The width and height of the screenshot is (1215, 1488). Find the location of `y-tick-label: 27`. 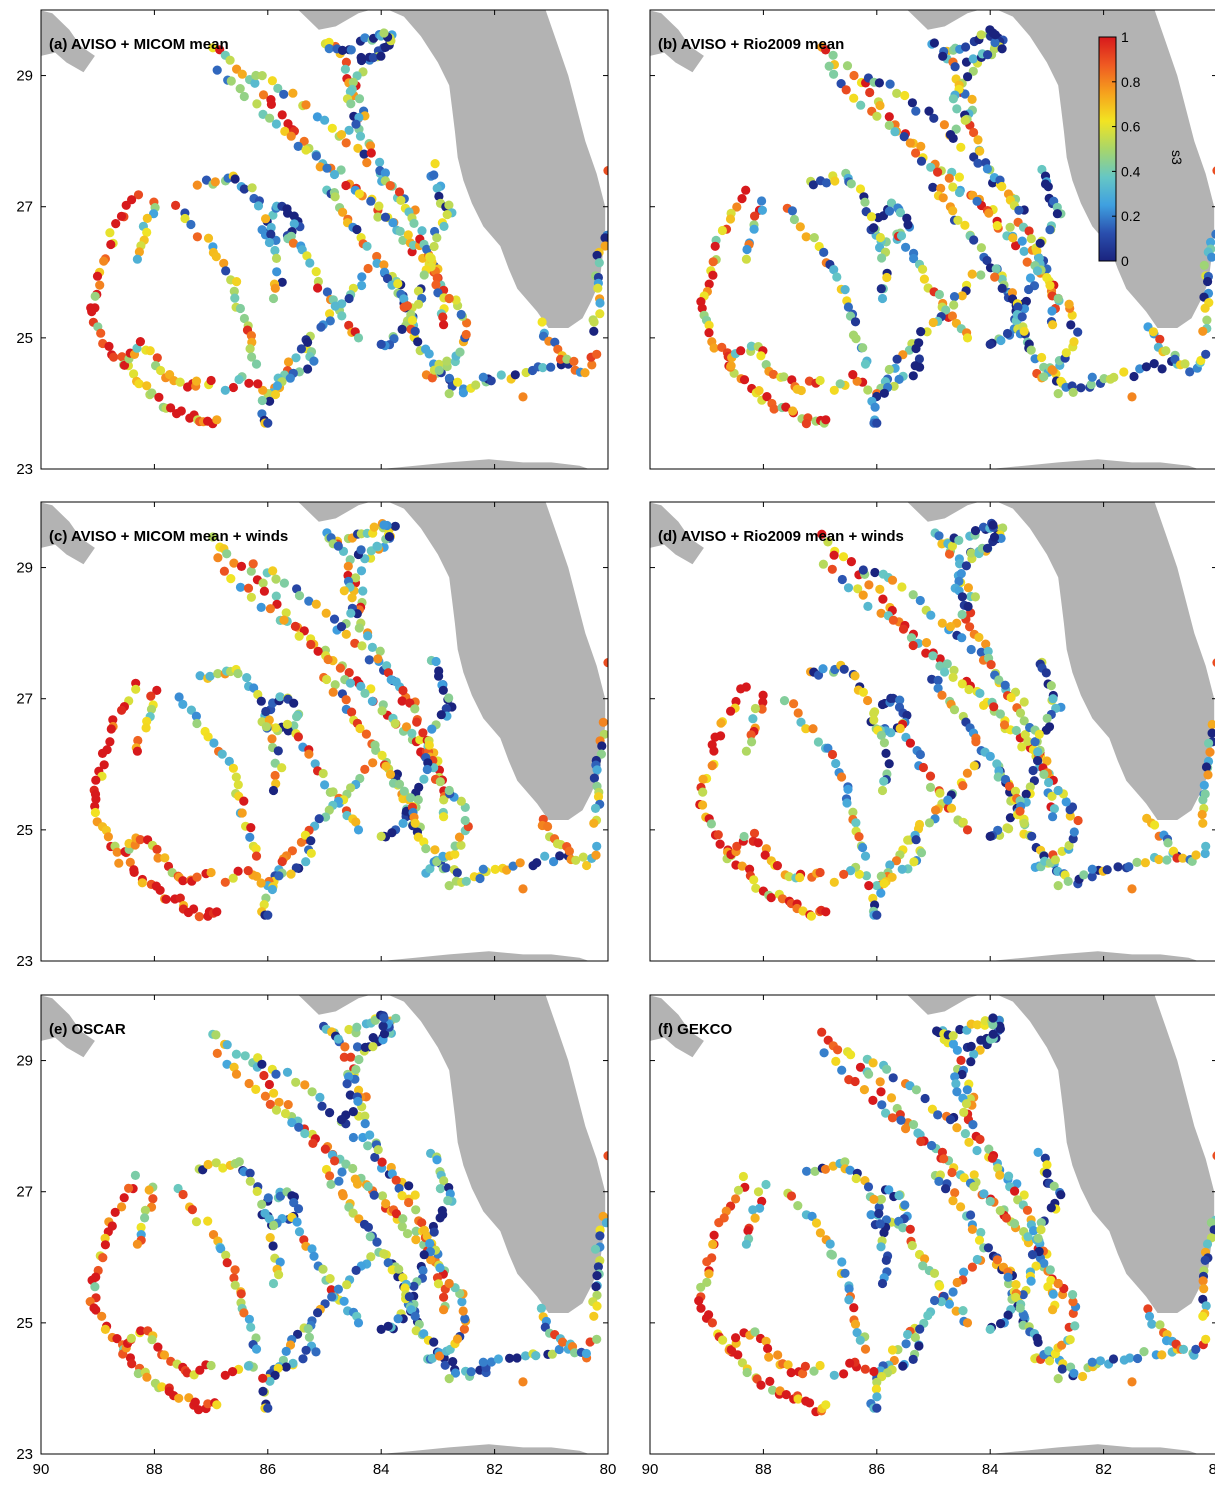

y-tick-label: 27 is located at coordinates (24, 1192).